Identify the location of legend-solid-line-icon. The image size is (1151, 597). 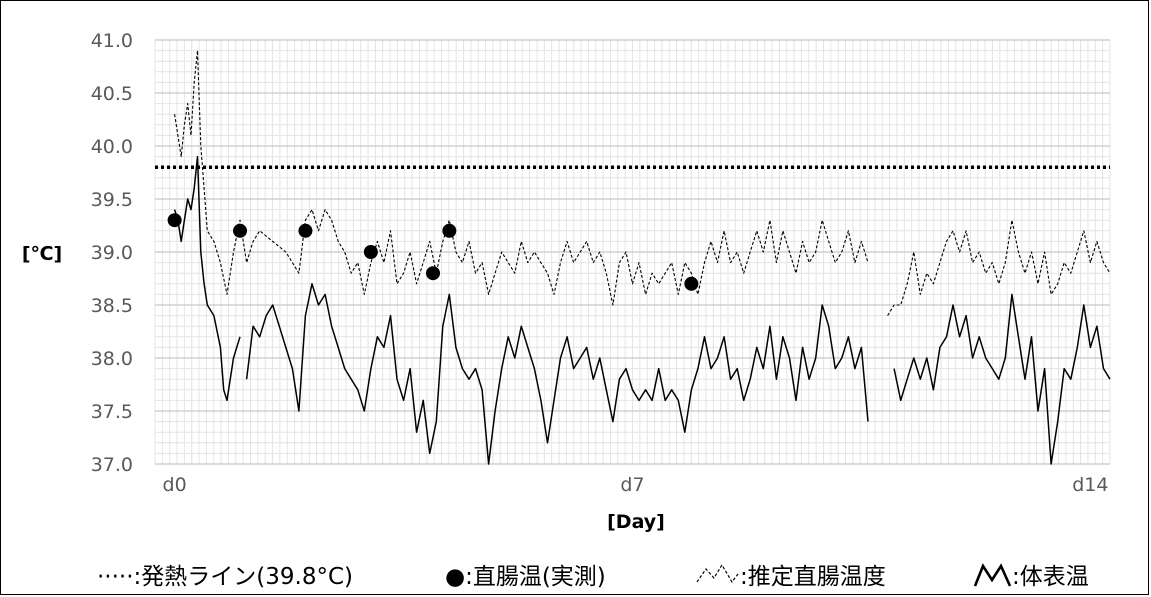
(992, 575).